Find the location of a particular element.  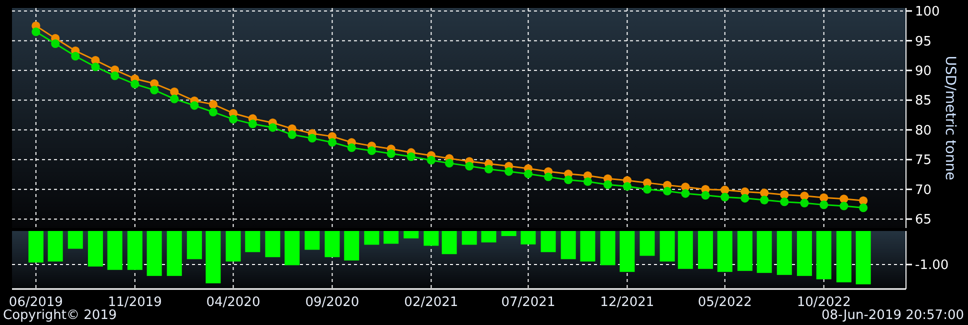

y-tick-label: 85 is located at coordinates (923, 101).